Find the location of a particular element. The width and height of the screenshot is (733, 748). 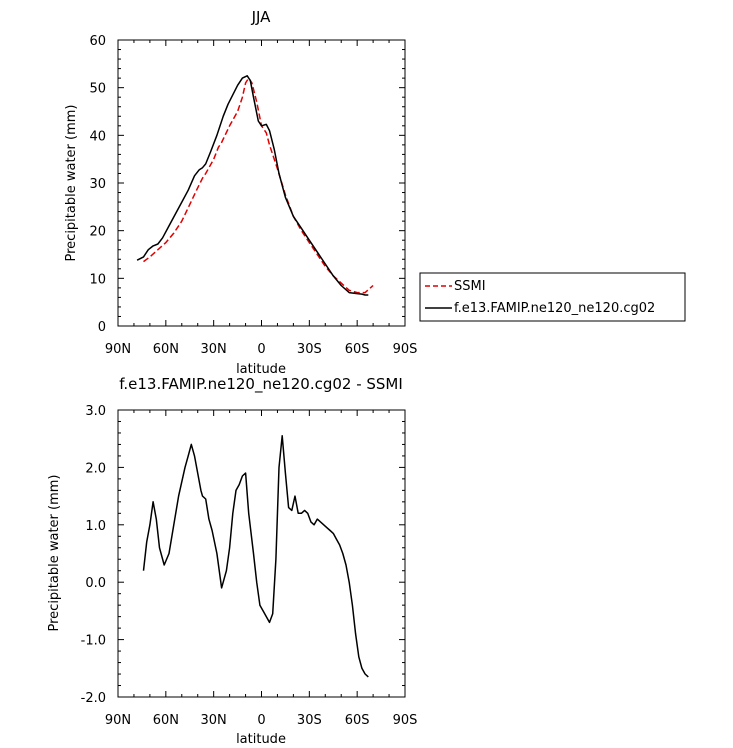

top-series-group is located at coordinates (255, 185).